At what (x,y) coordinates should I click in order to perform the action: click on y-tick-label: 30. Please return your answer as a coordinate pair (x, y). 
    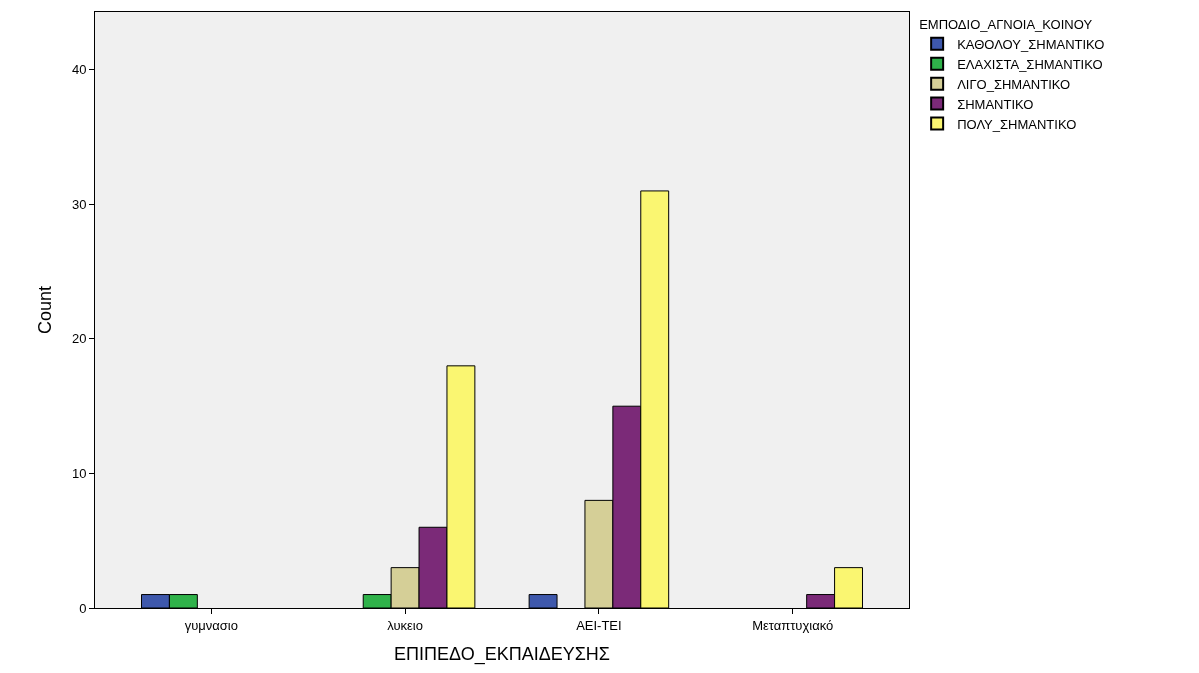
    Looking at the image, I should click on (79, 204).